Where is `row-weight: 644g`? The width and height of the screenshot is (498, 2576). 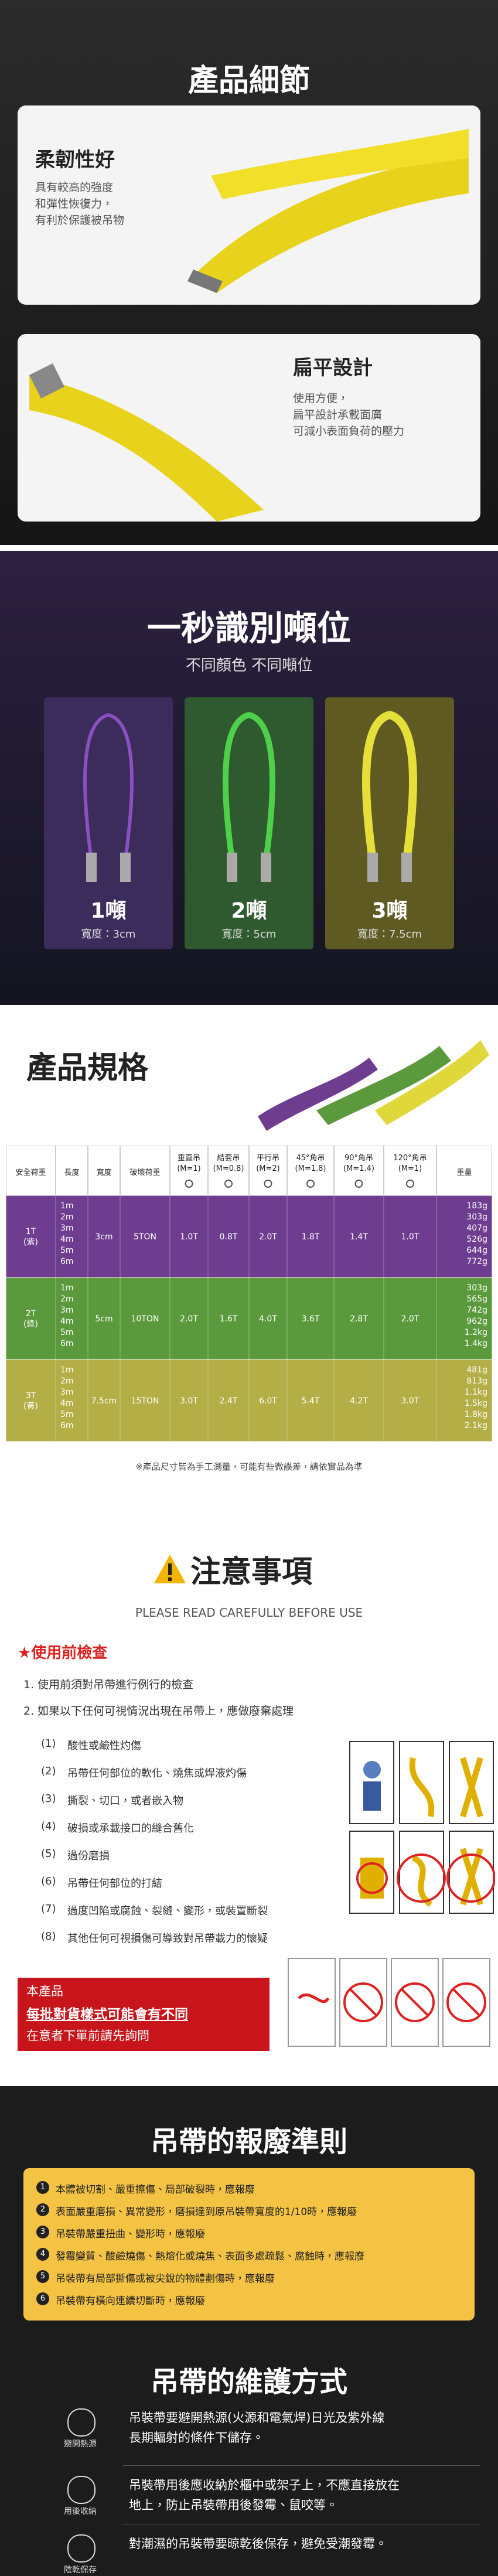
row-weight: 644g is located at coordinates (476, 1250).